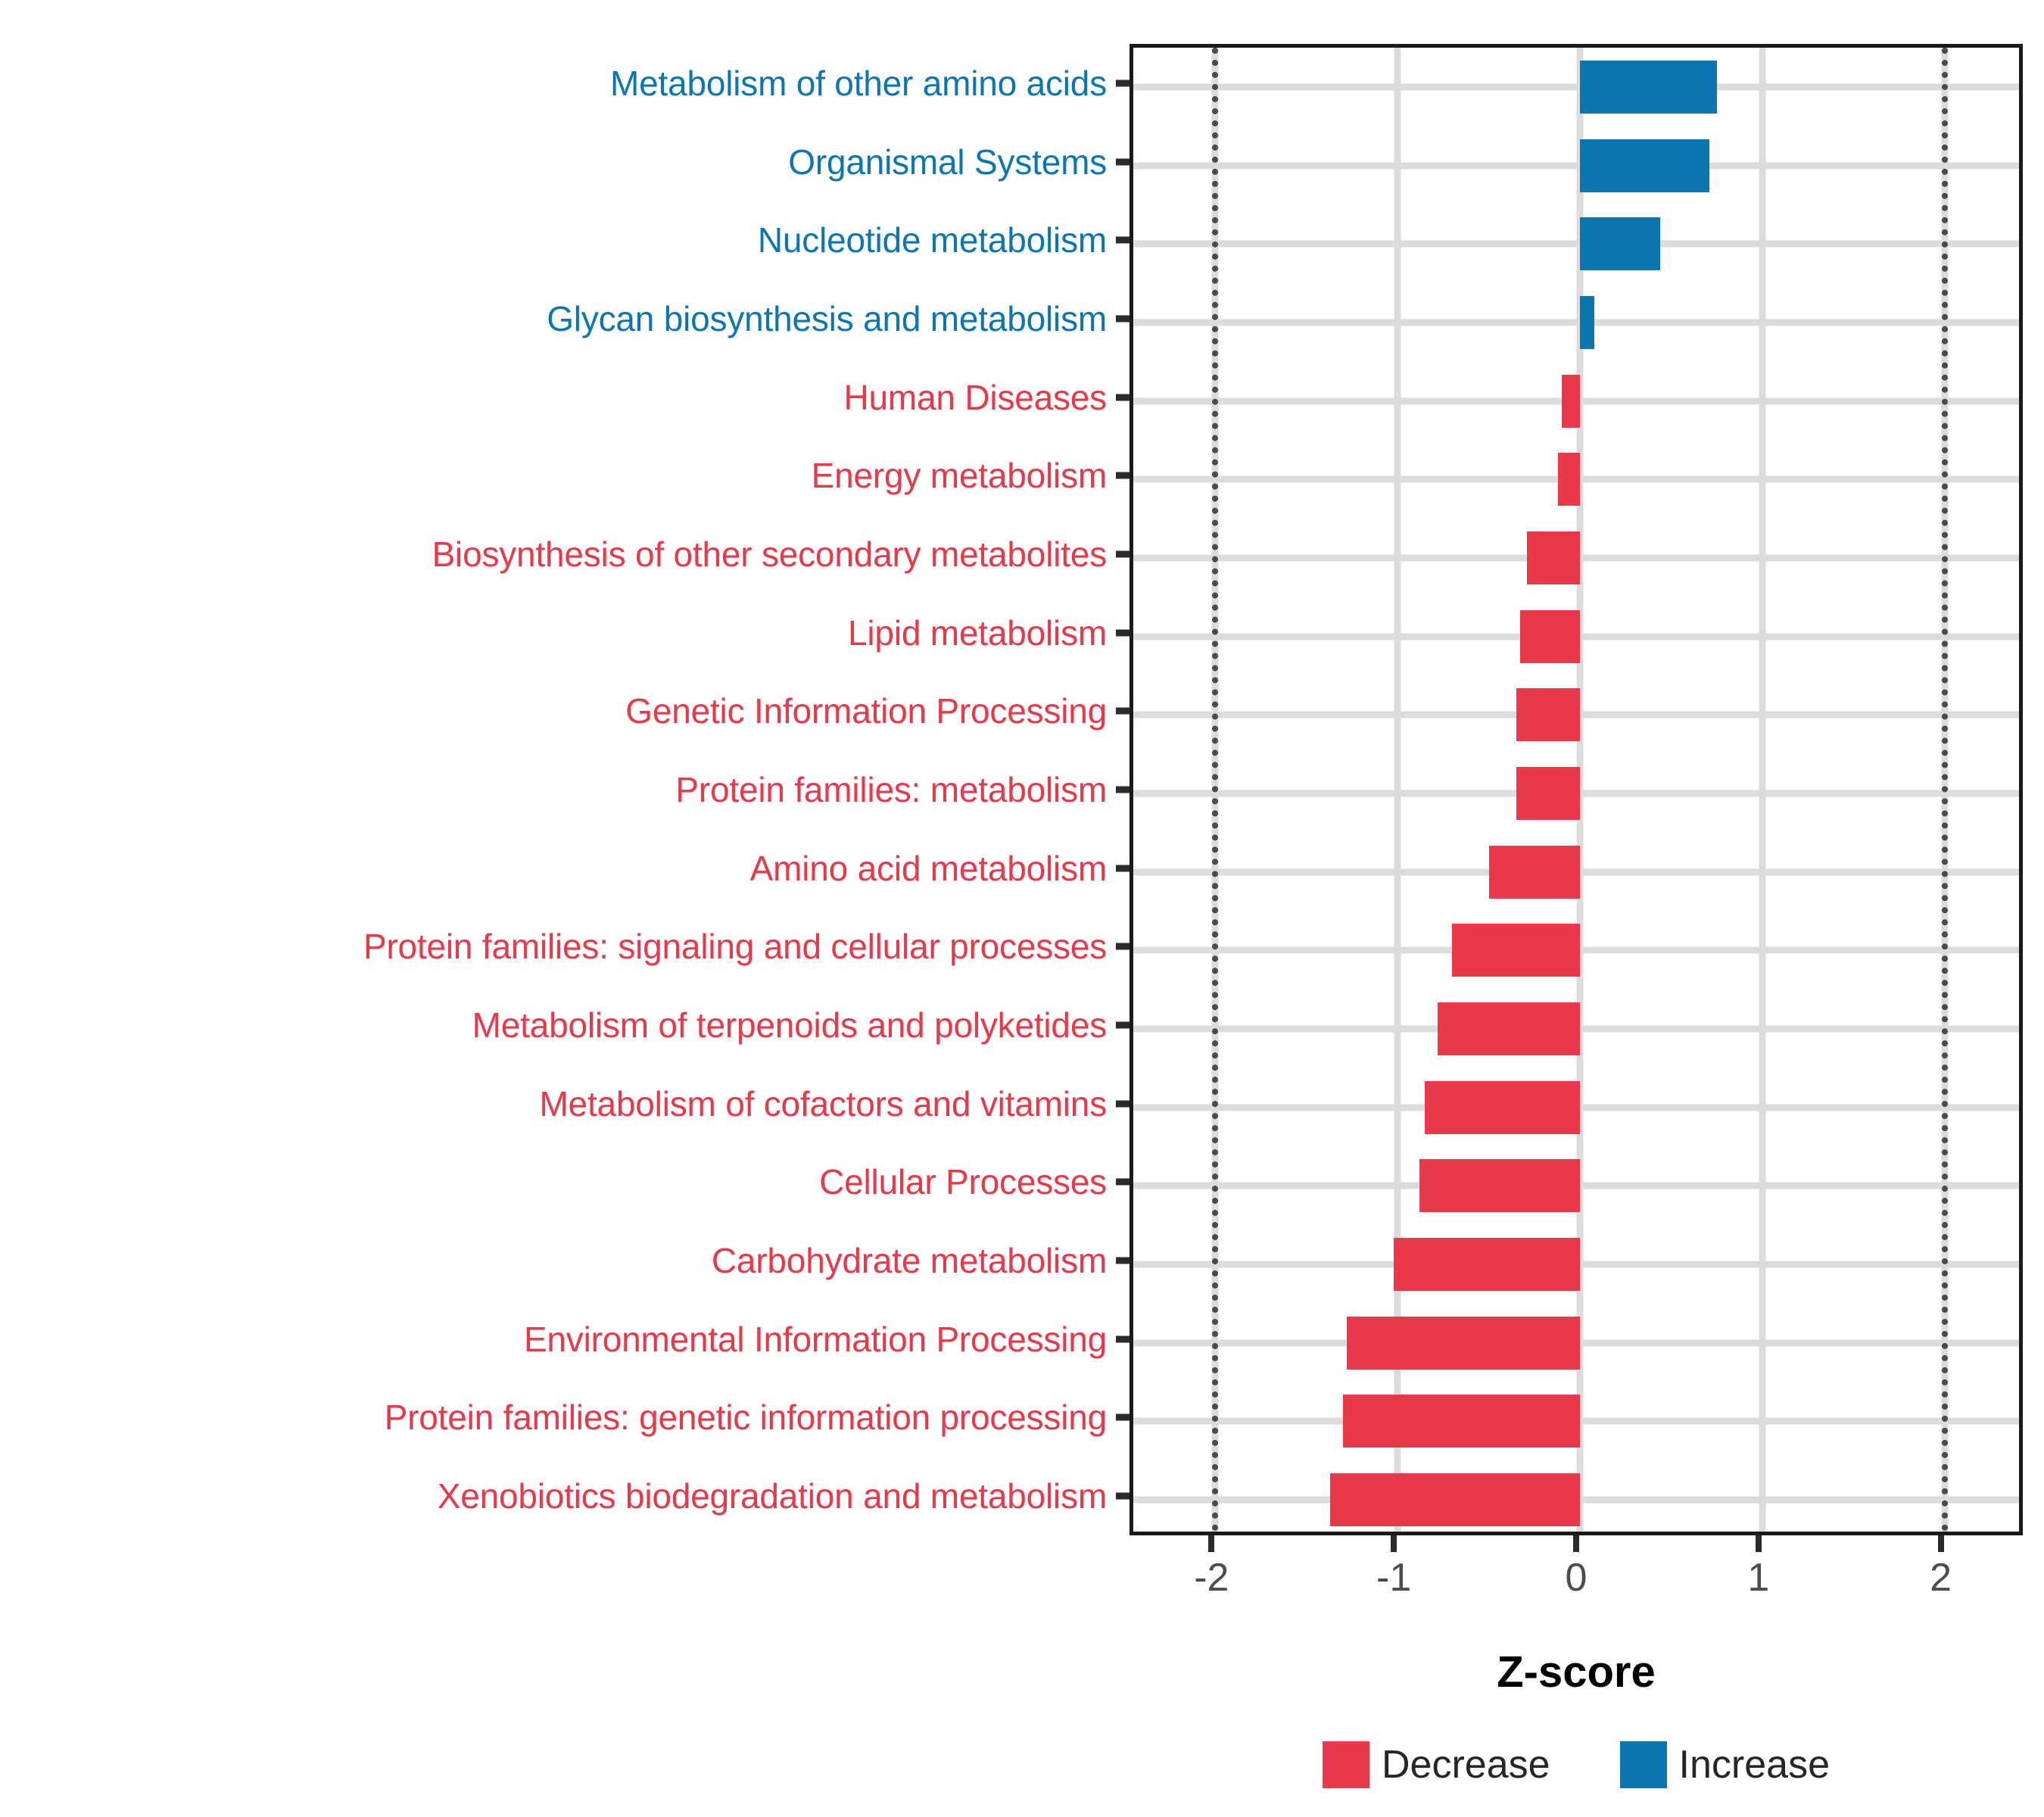 The height and width of the screenshot is (1817, 2044). I want to click on category-label: Organismal Systems, so click(948, 162).